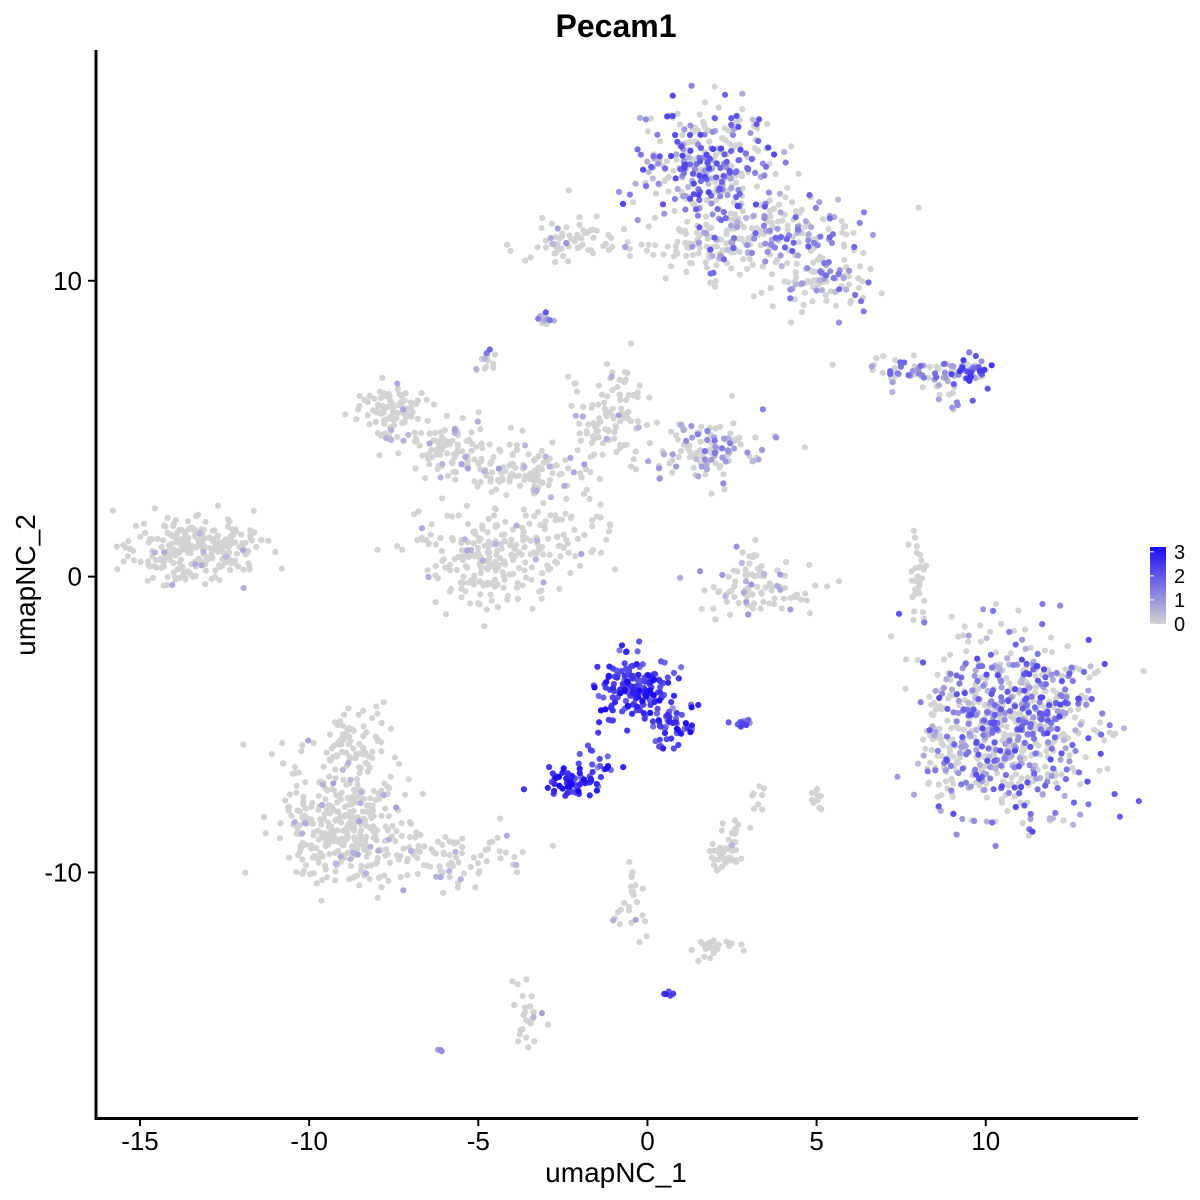 The width and height of the screenshot is (1200, 1200). I want to click on legend-label: 0, so click(1179, 625).